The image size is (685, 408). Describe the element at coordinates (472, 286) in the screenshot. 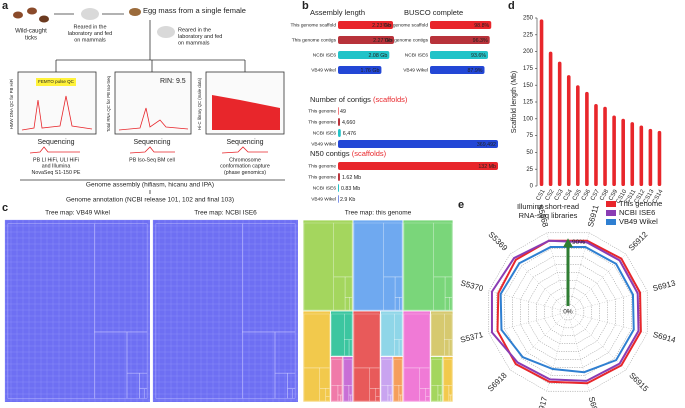

I see `axis-label: S5370` at that location.